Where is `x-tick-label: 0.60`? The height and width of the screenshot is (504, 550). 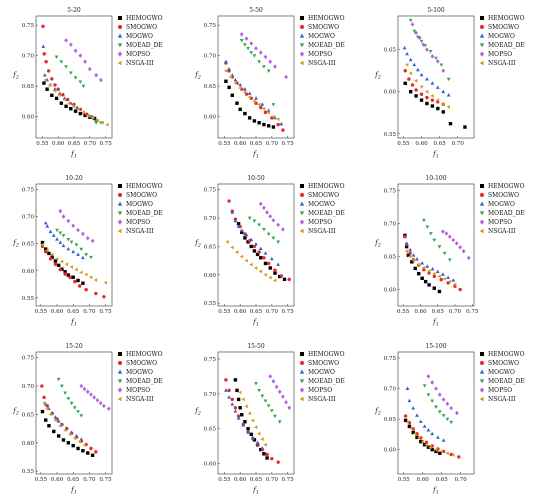 x-tick-label: 0.60 is located at coordinates (57, 312).